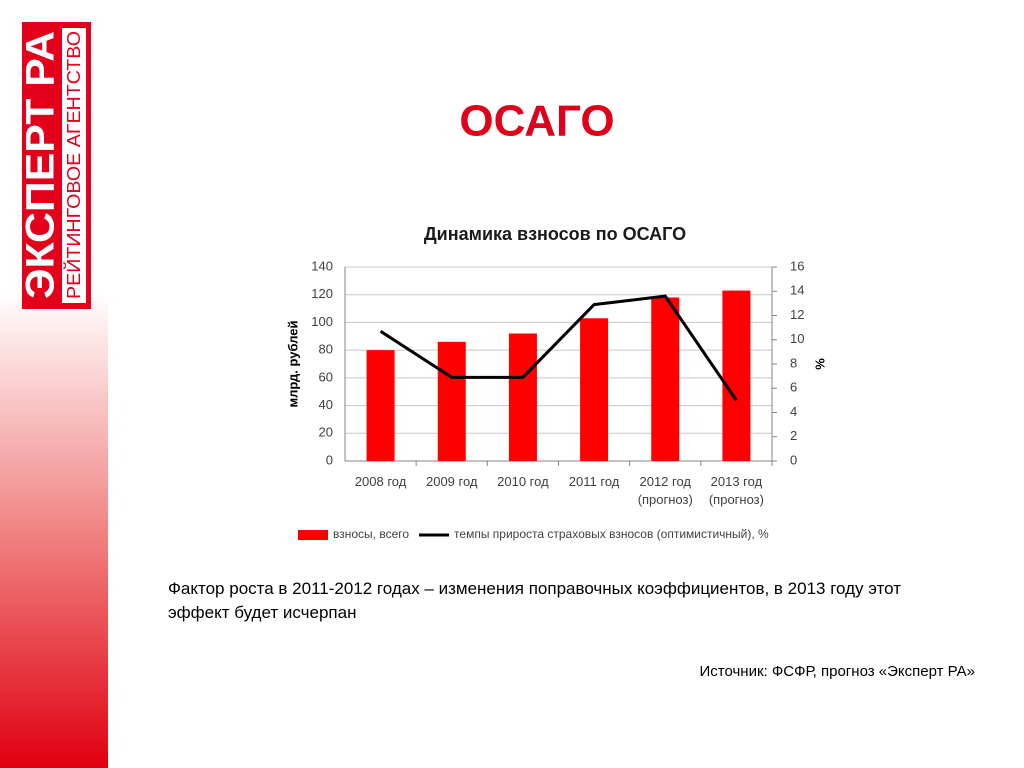 This screenshot has height=768, width=1024. What do you see at coordinates (451, 481) in the screenshot?
I see `x-tick-label: 2009 год` at bounding box center [451, 481].